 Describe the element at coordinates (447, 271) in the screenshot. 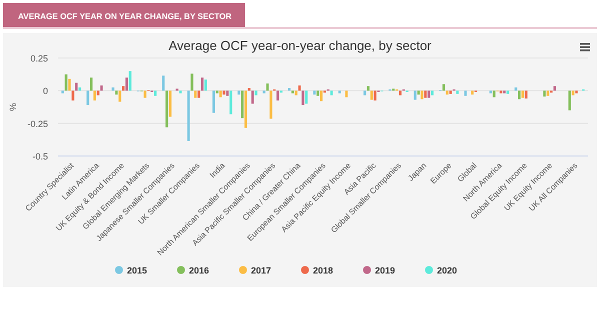

I see `legend-label: 2020` at that location.